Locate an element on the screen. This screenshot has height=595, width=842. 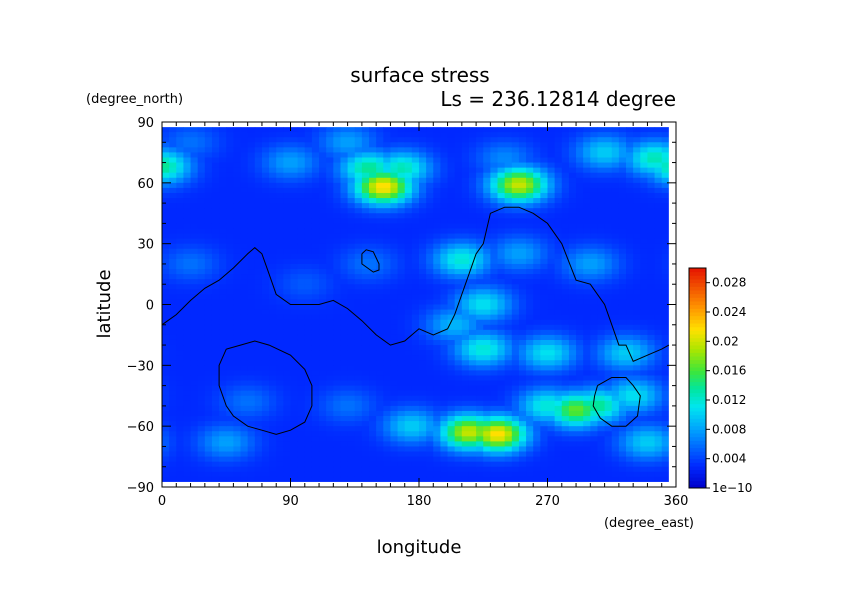
chart-subtitle: Ls = 236.12814 degree is located at coordinates (558, 99).